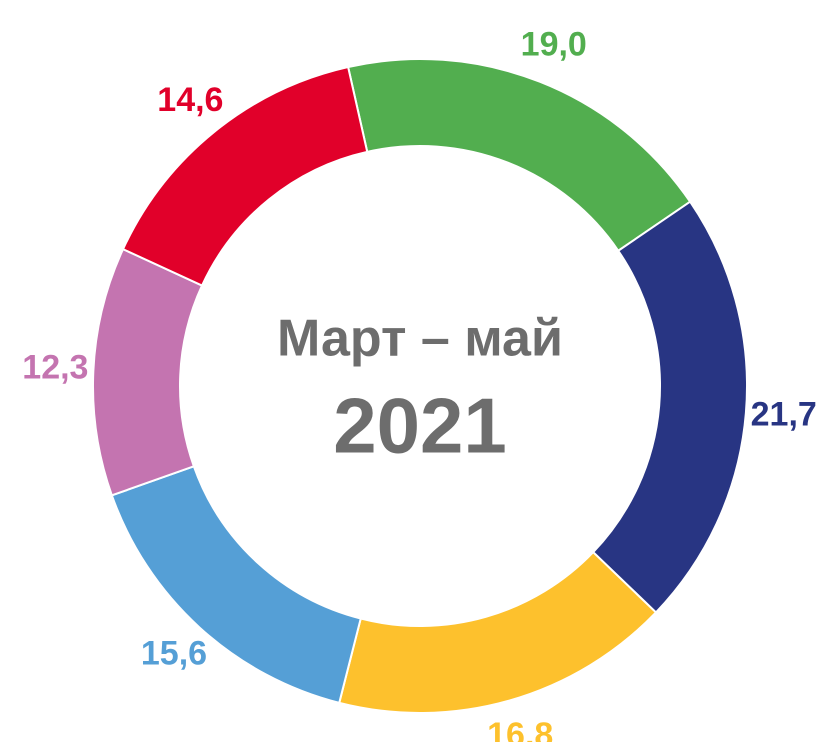  Describe the element at coordinates (55, 367) in the screenshot. I see `value-label: 12,3` at that location.